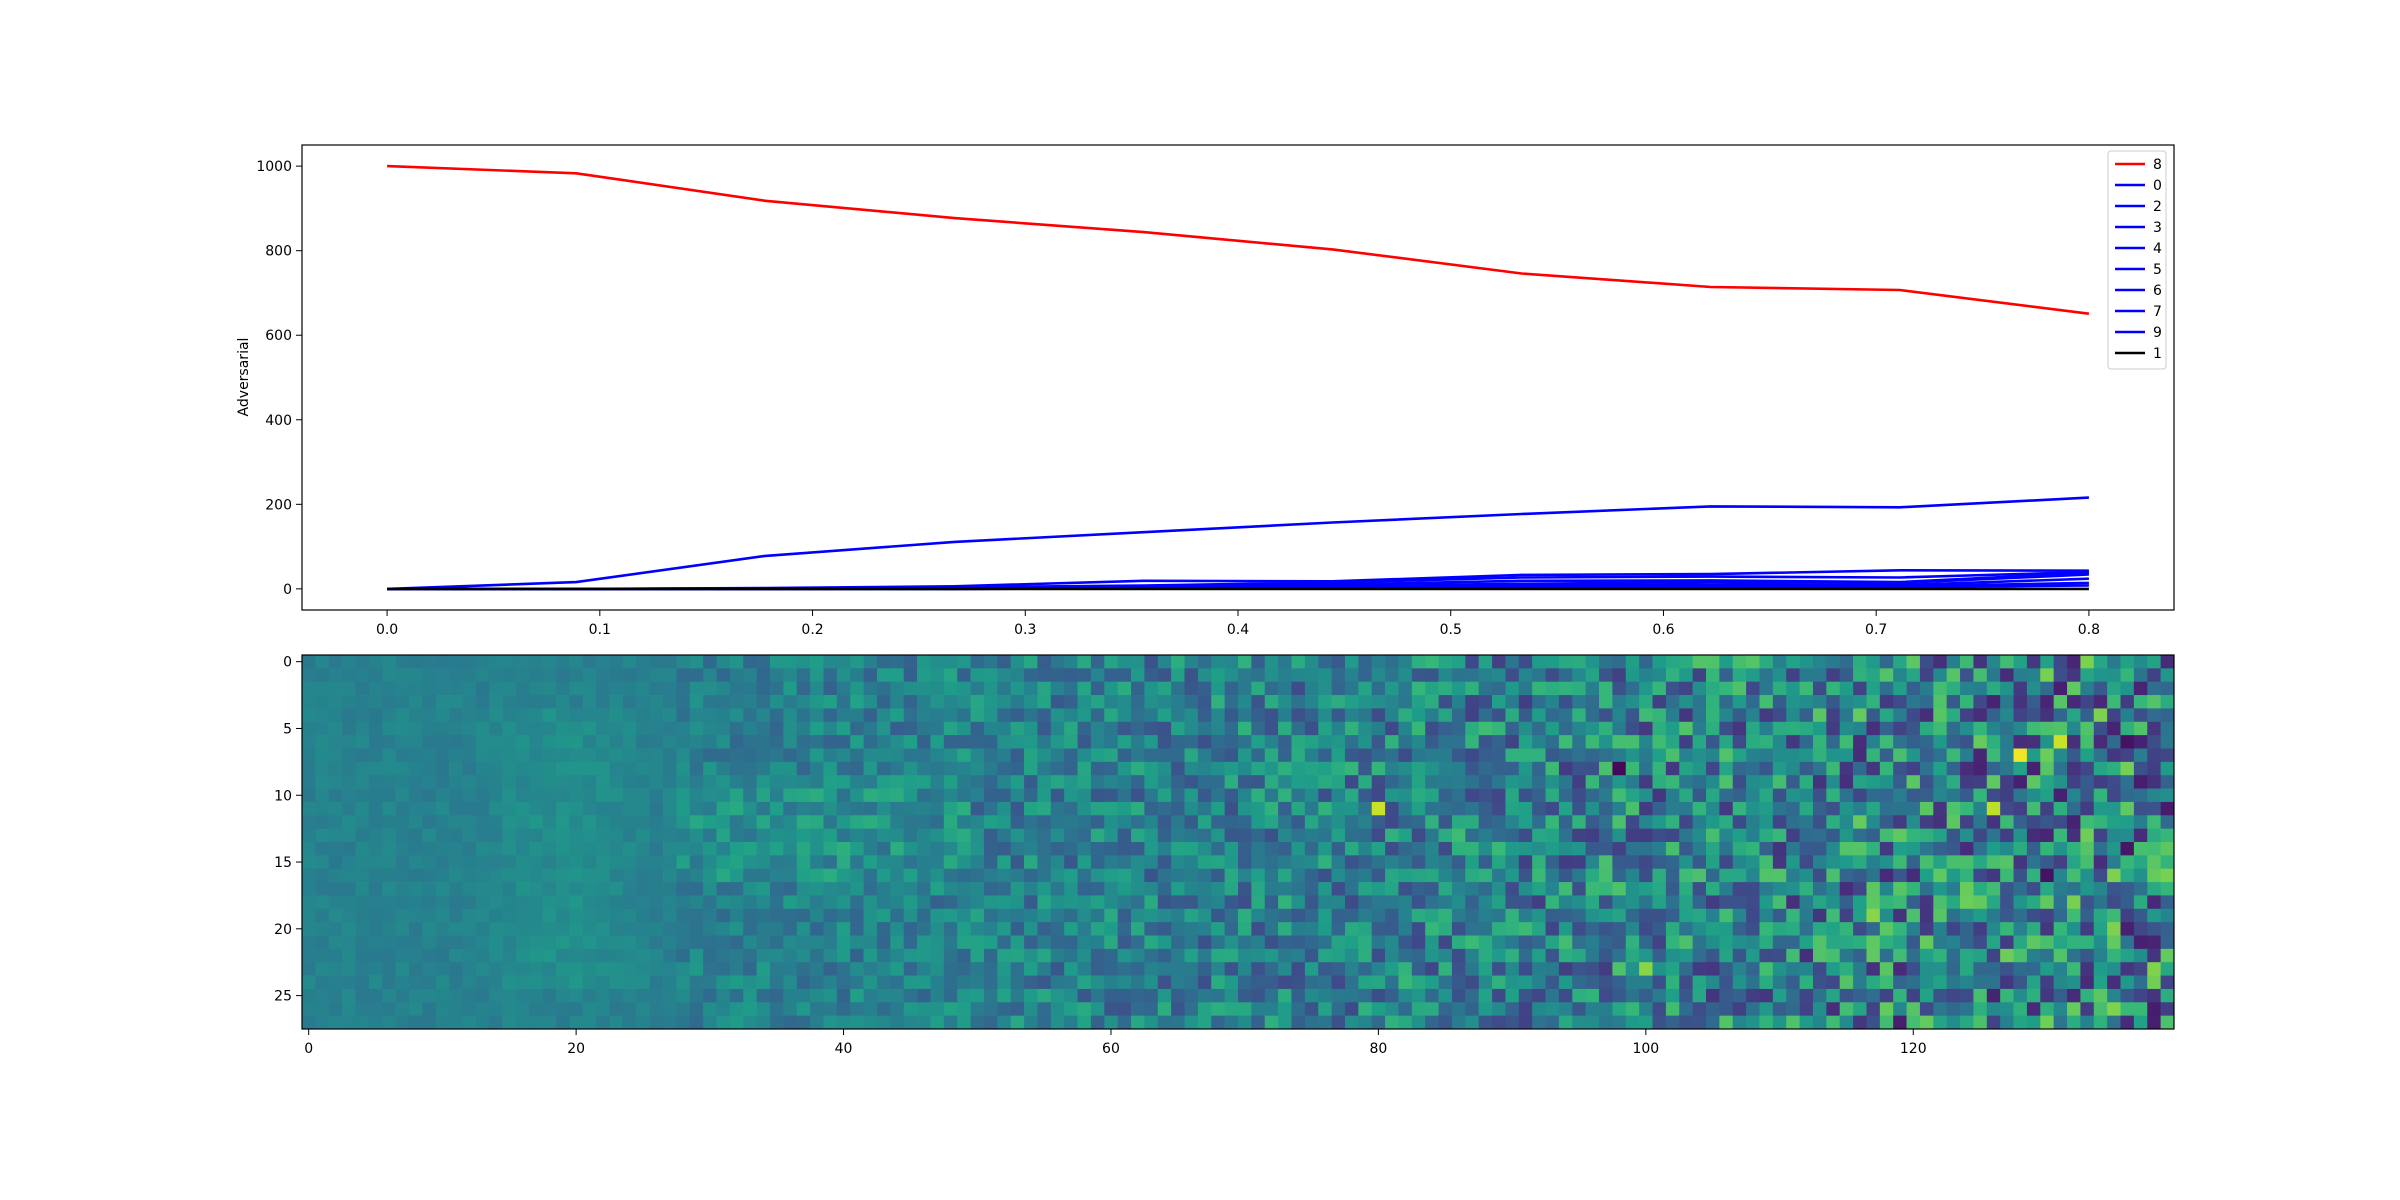 The width and height of the screenshot is (2400, 1200). What do you see at coordinates (2157, 207) in the screenshot?
I see `legend-label-2: 2` at bounding box center [2157, 207].